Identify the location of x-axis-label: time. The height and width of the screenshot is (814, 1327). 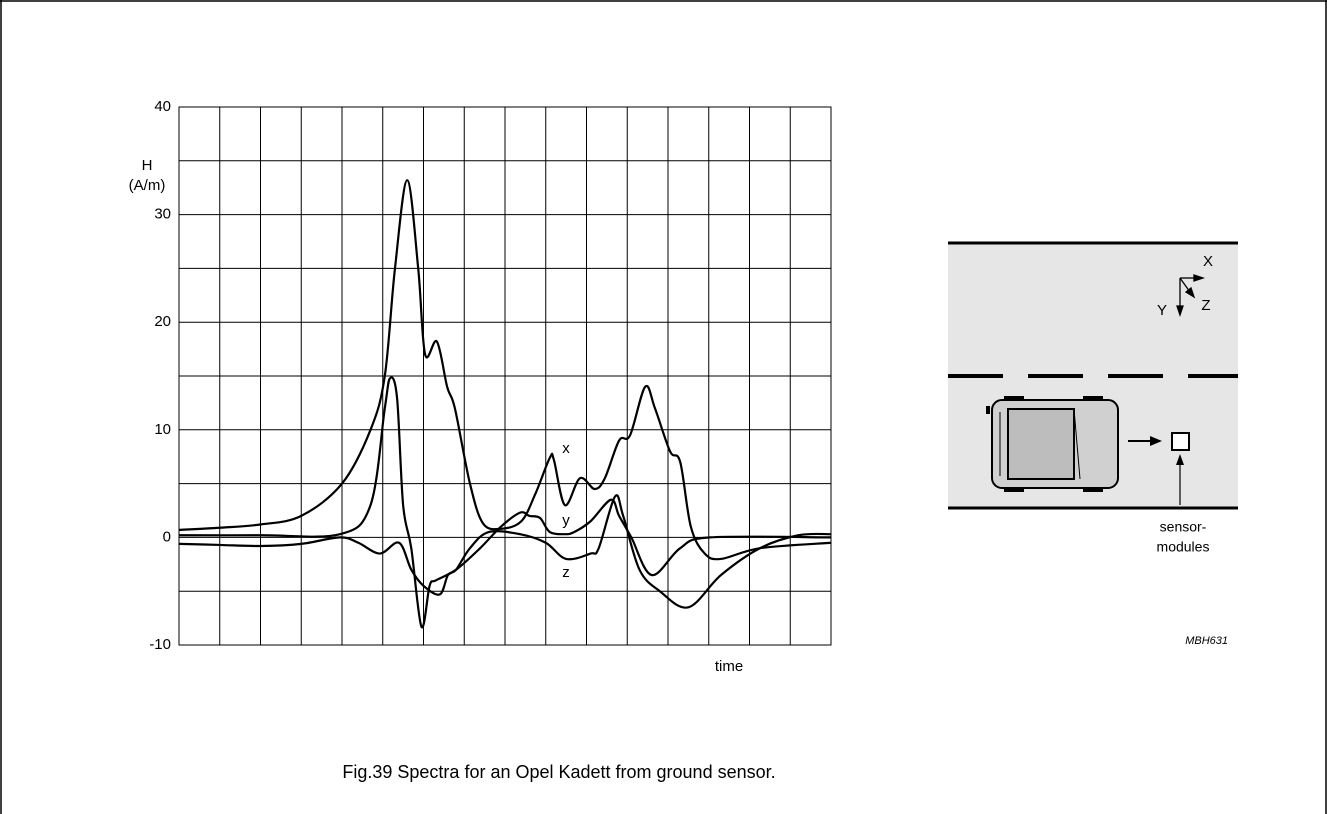
(729, 666).